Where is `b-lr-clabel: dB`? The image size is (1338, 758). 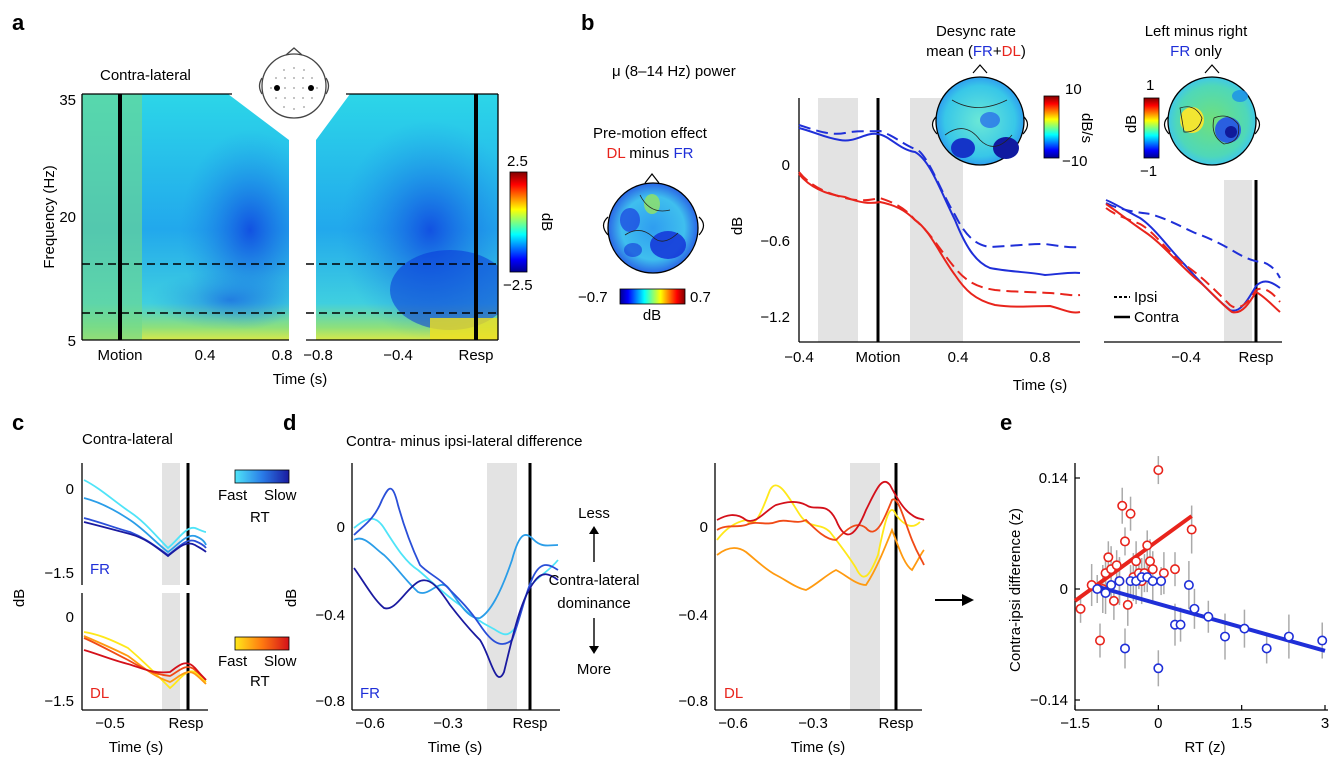 b-lr-clabel: dB is located at coordinates (1131, 124).